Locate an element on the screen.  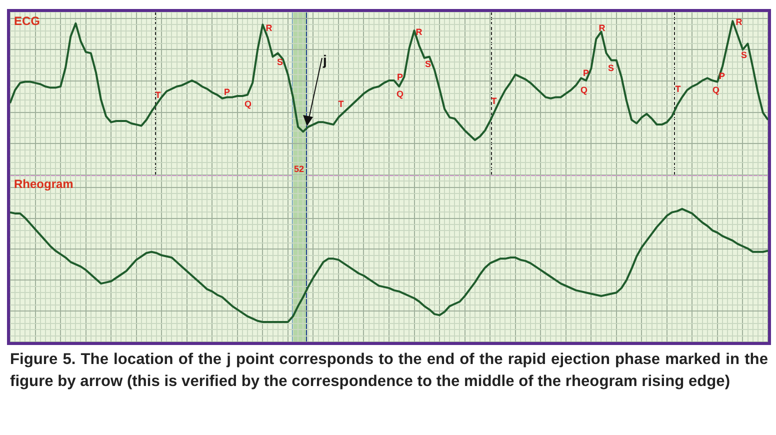
text: 52 is located at coordinates (299, 169).